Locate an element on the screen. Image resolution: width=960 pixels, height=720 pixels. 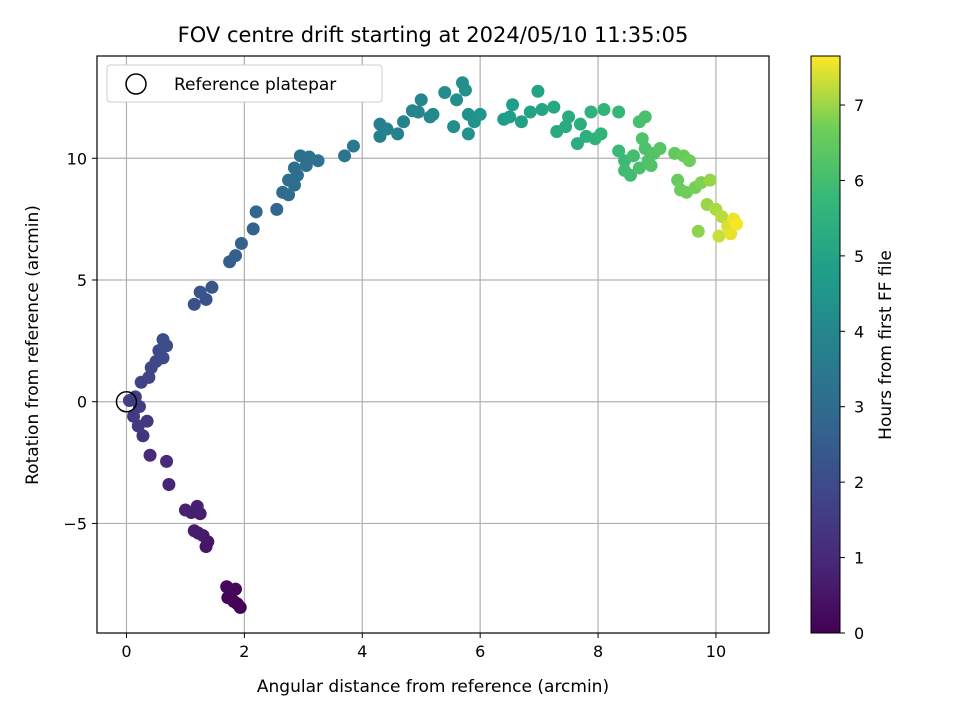
x-tick-label: 10 is located at coordinates (716, 651).